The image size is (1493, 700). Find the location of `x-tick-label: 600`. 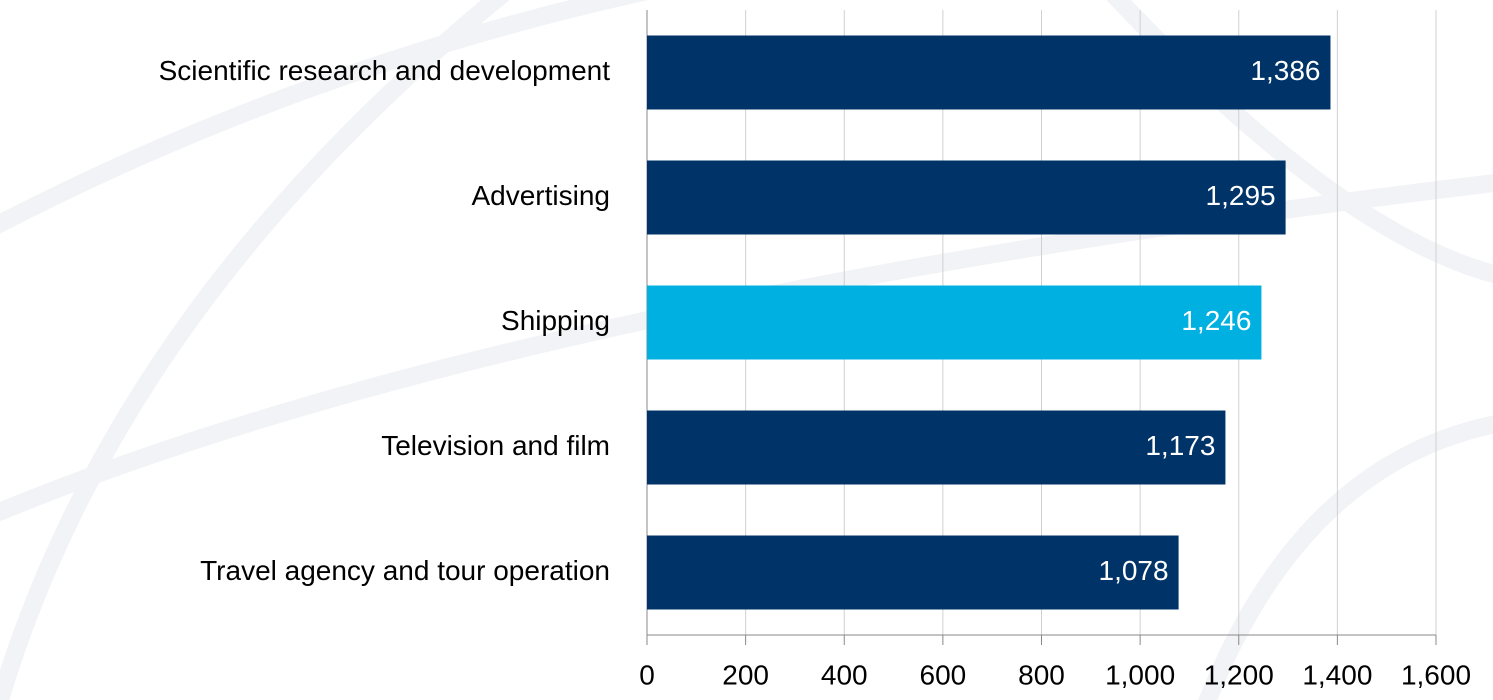

x-tick-label: 600 is located at coordinates (943, 674).